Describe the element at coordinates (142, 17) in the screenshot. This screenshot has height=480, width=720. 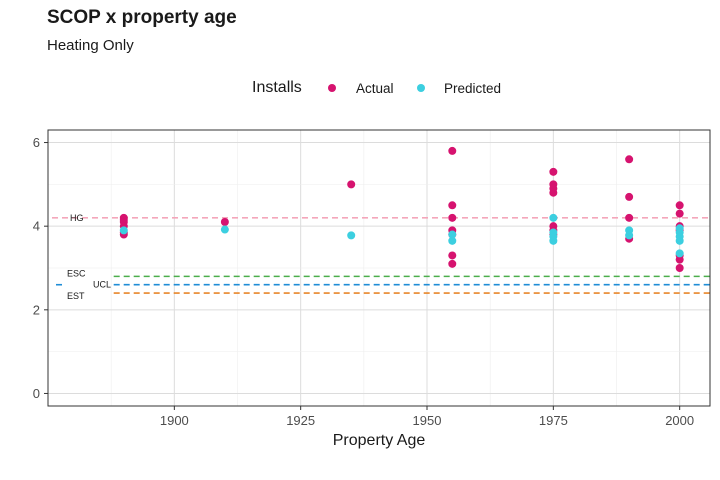
I see `chart-title: SCOP x property age` at that location.